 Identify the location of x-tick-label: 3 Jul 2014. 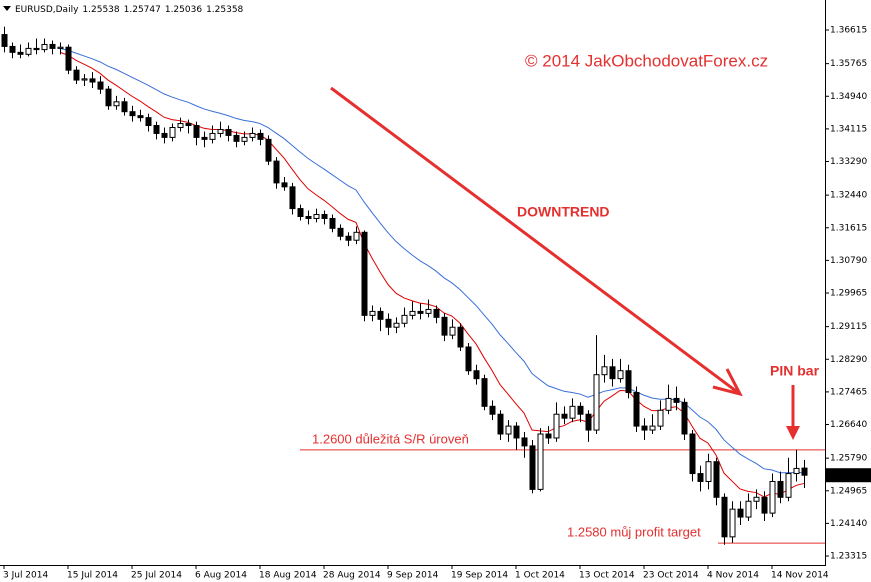
(25, 576).